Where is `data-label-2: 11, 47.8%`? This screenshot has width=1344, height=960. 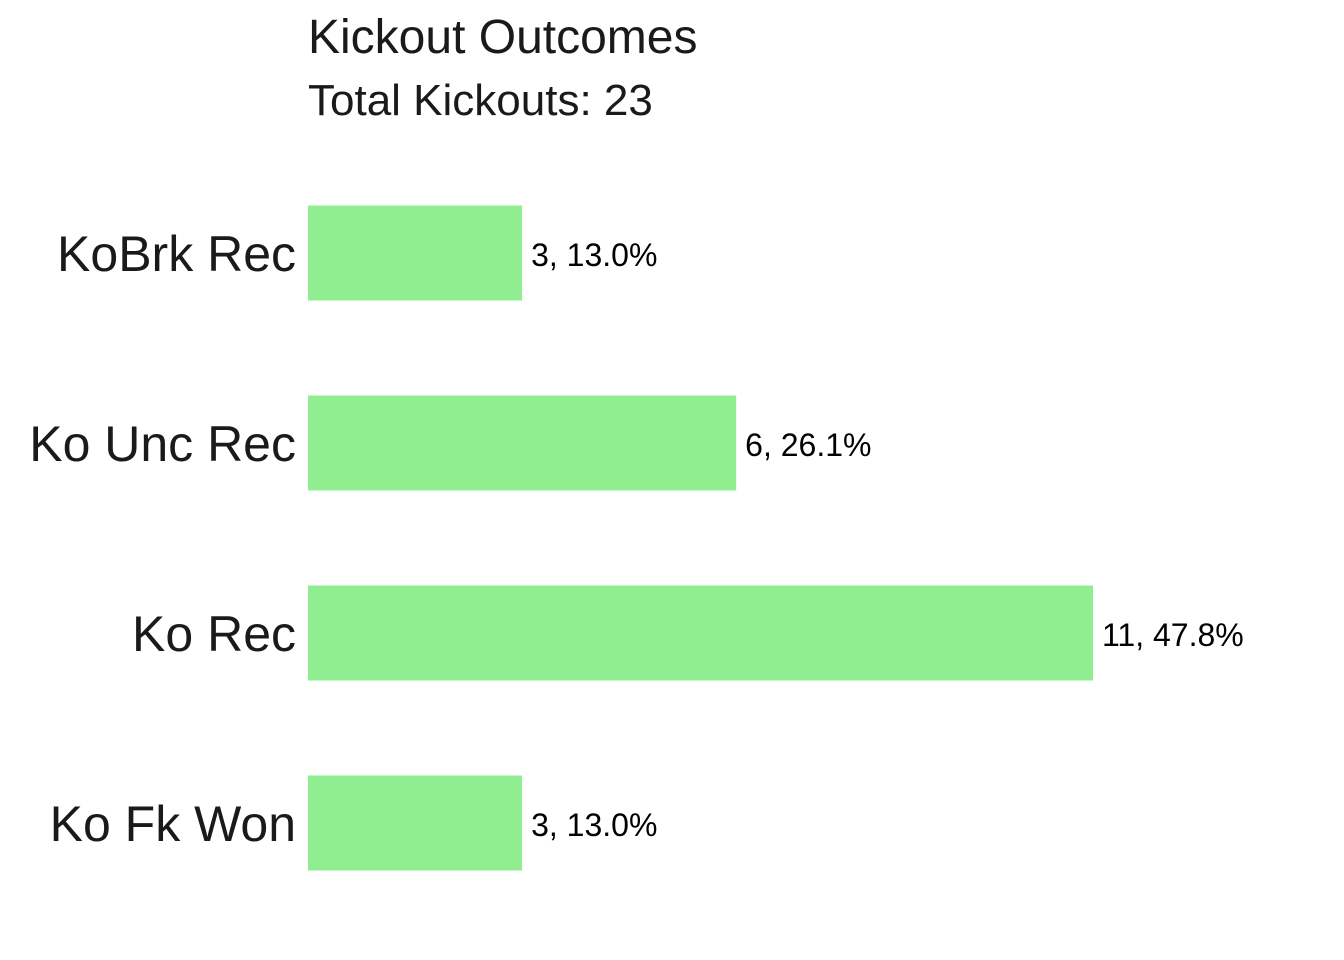 data-label-2: 11, 47.8% is located at coordinates (1173, 635).